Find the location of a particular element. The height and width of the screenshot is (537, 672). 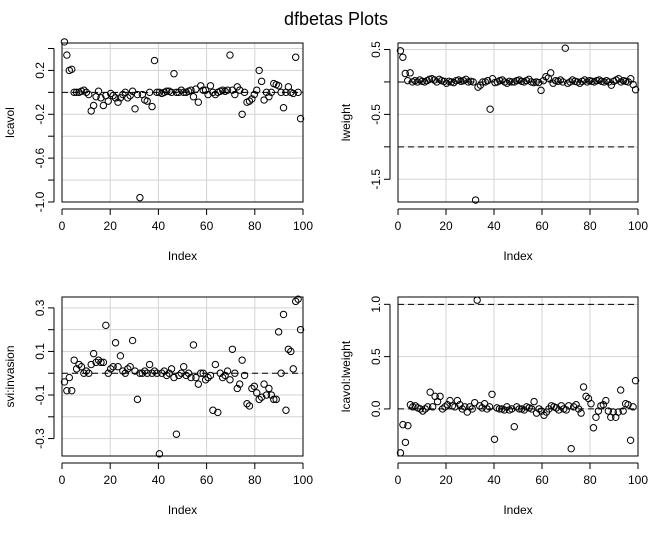

lcavol-x-label: Index is located at coordinates (182, 256).